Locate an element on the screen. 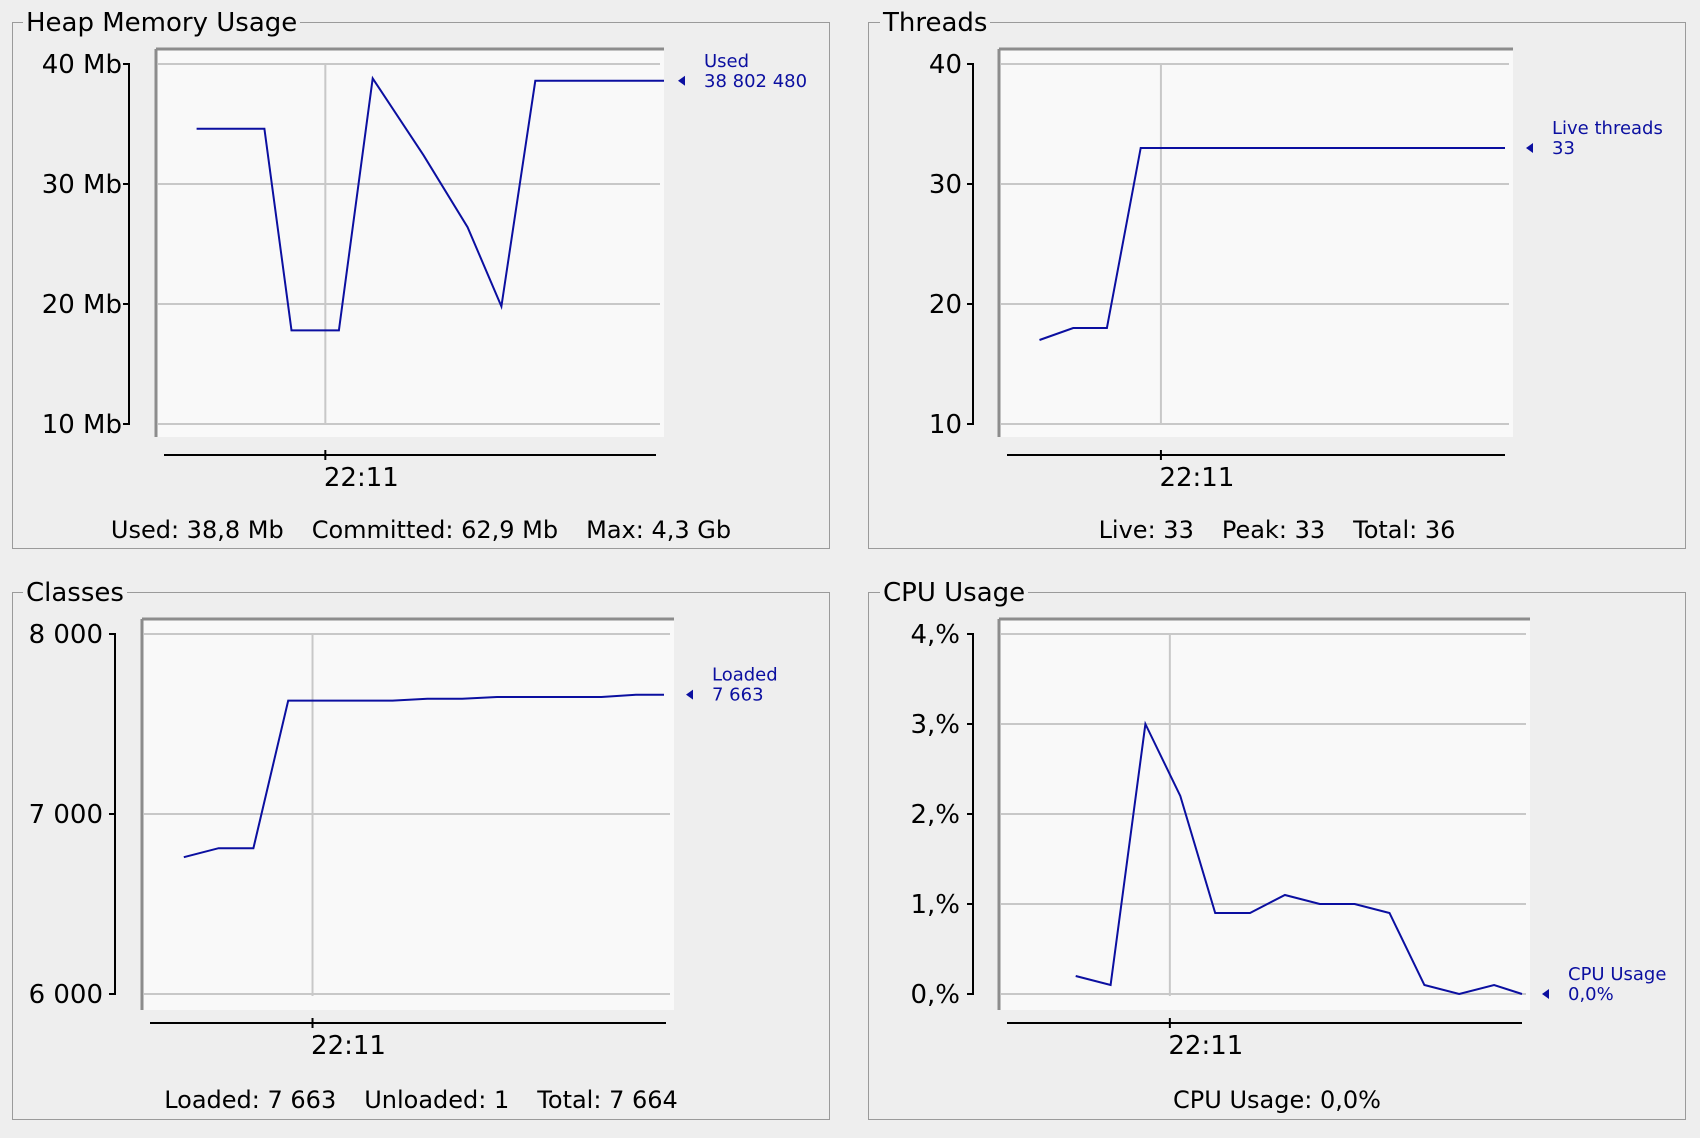 This screenshot has height=1138, width=1700. threads-stats: Live: 33 Peak: 33 Total: 36 is located at coordinates (1277, 530).